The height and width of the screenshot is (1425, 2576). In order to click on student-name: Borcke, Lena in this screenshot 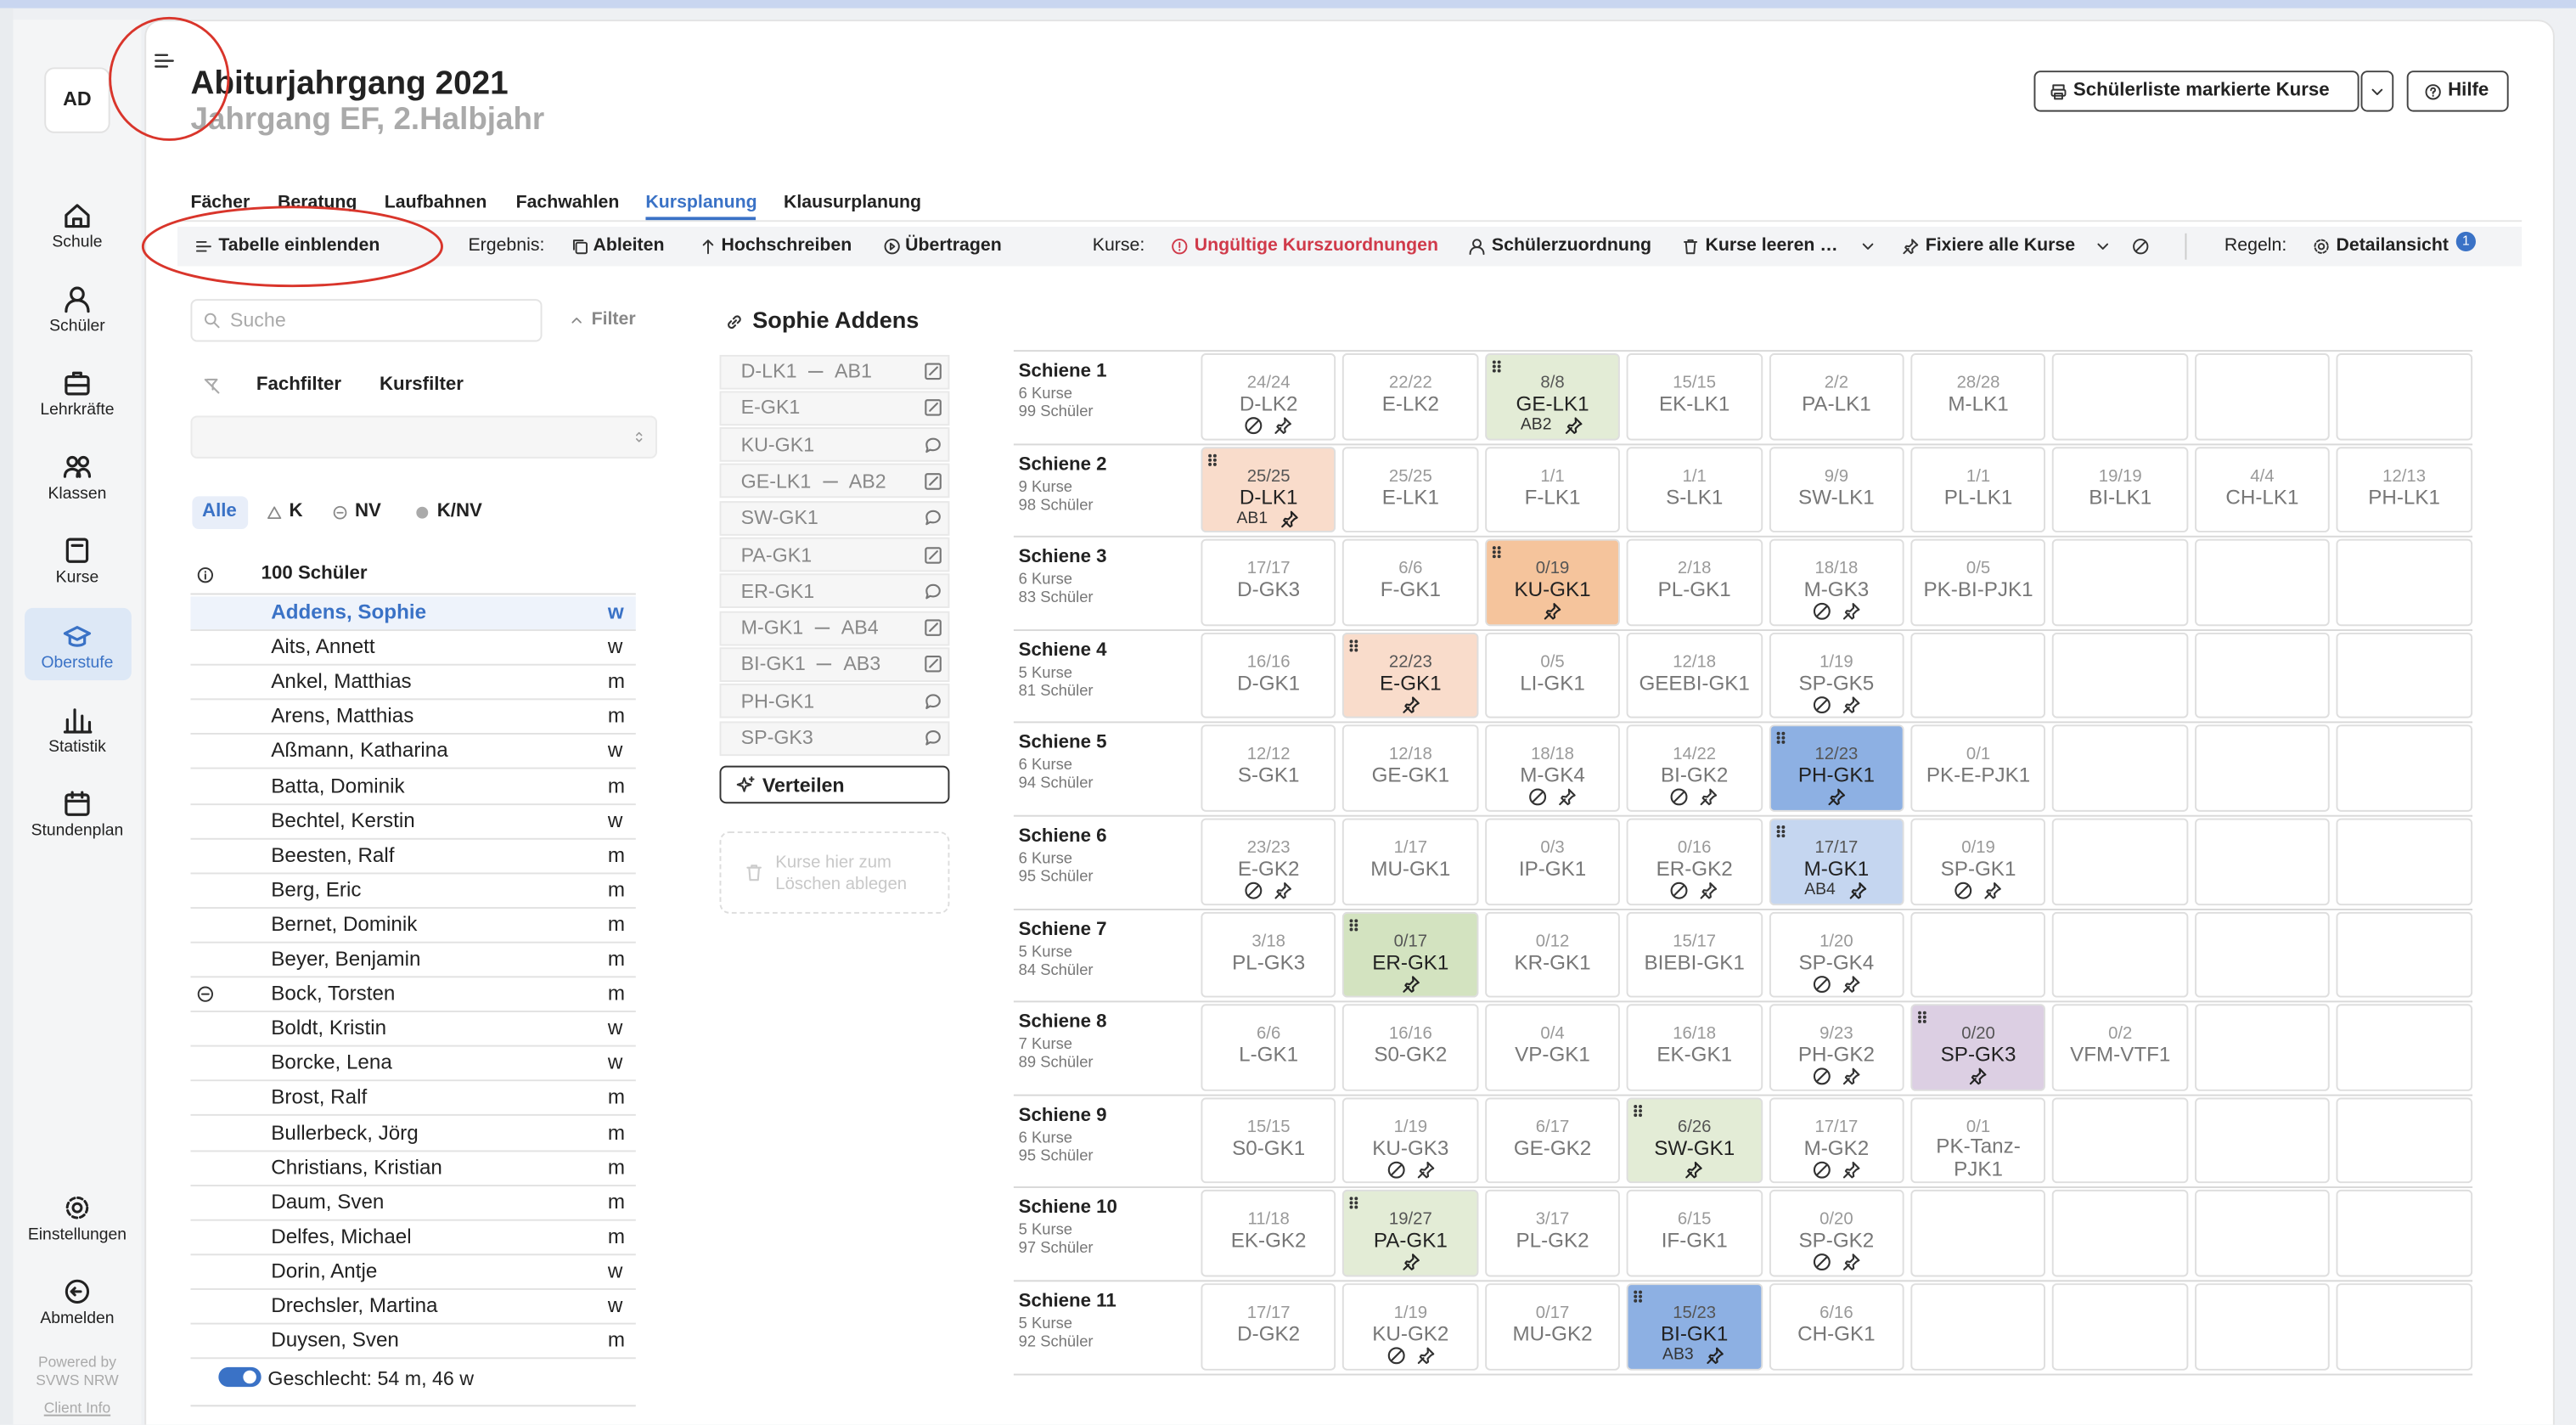, I will do `click(331, 1062)`.